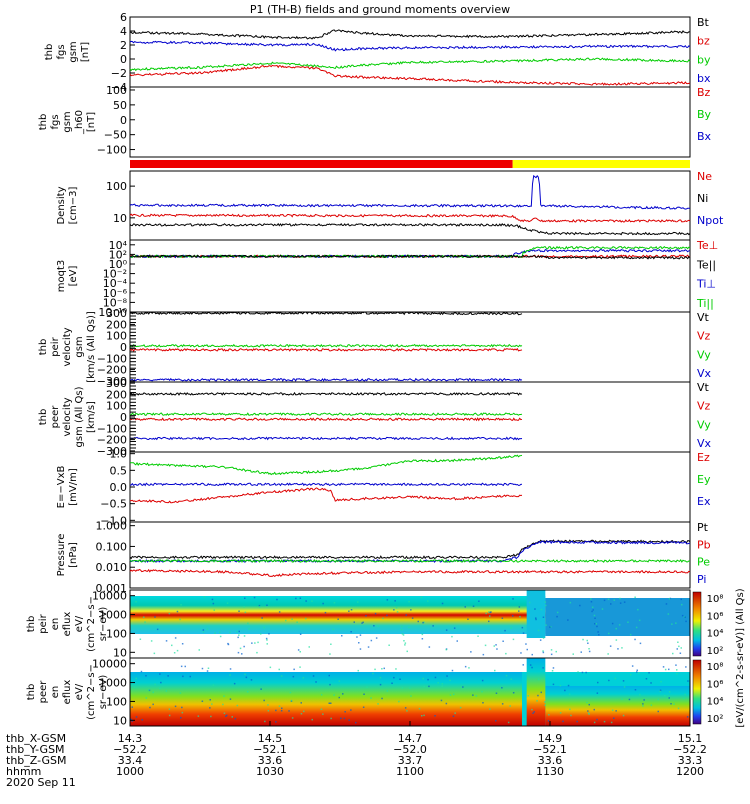 The image size is (750, 804). What do you see at coordinates (116, 383) in the screenshot?
I see `y-tick-label: 300` at bounding box center [116, 383].